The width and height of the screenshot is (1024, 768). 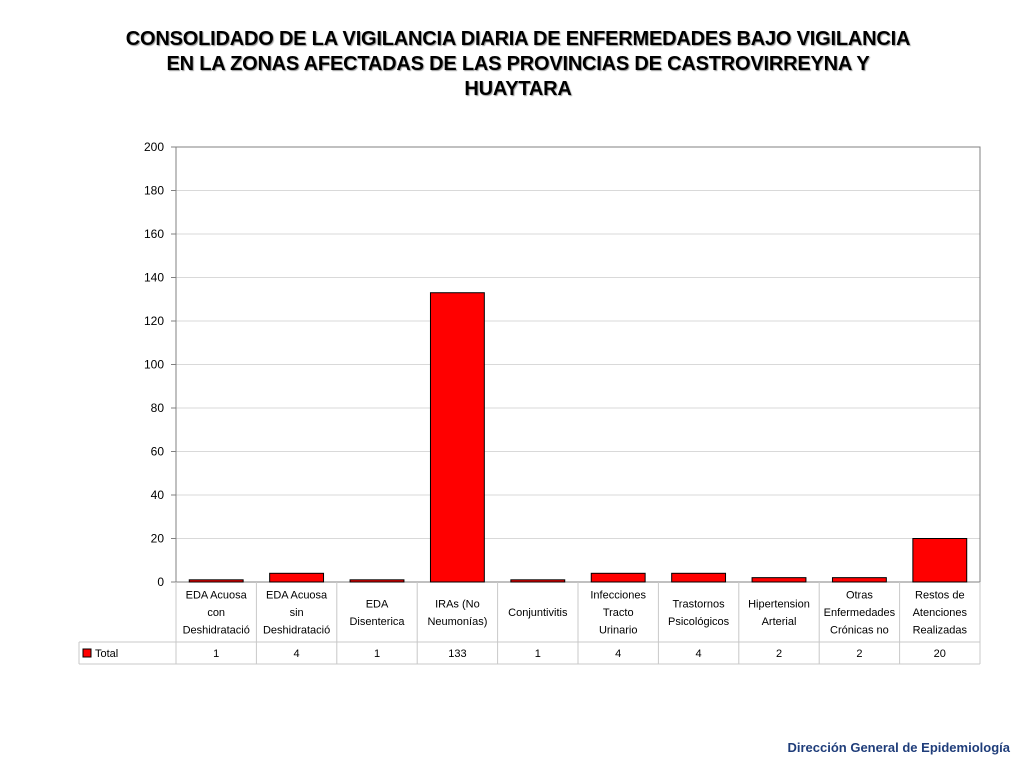 What do you see at coordinates (779, 613) in the screenshot?
I see `category-label: Hipertension Arterial` at bounding box center [779, 613].